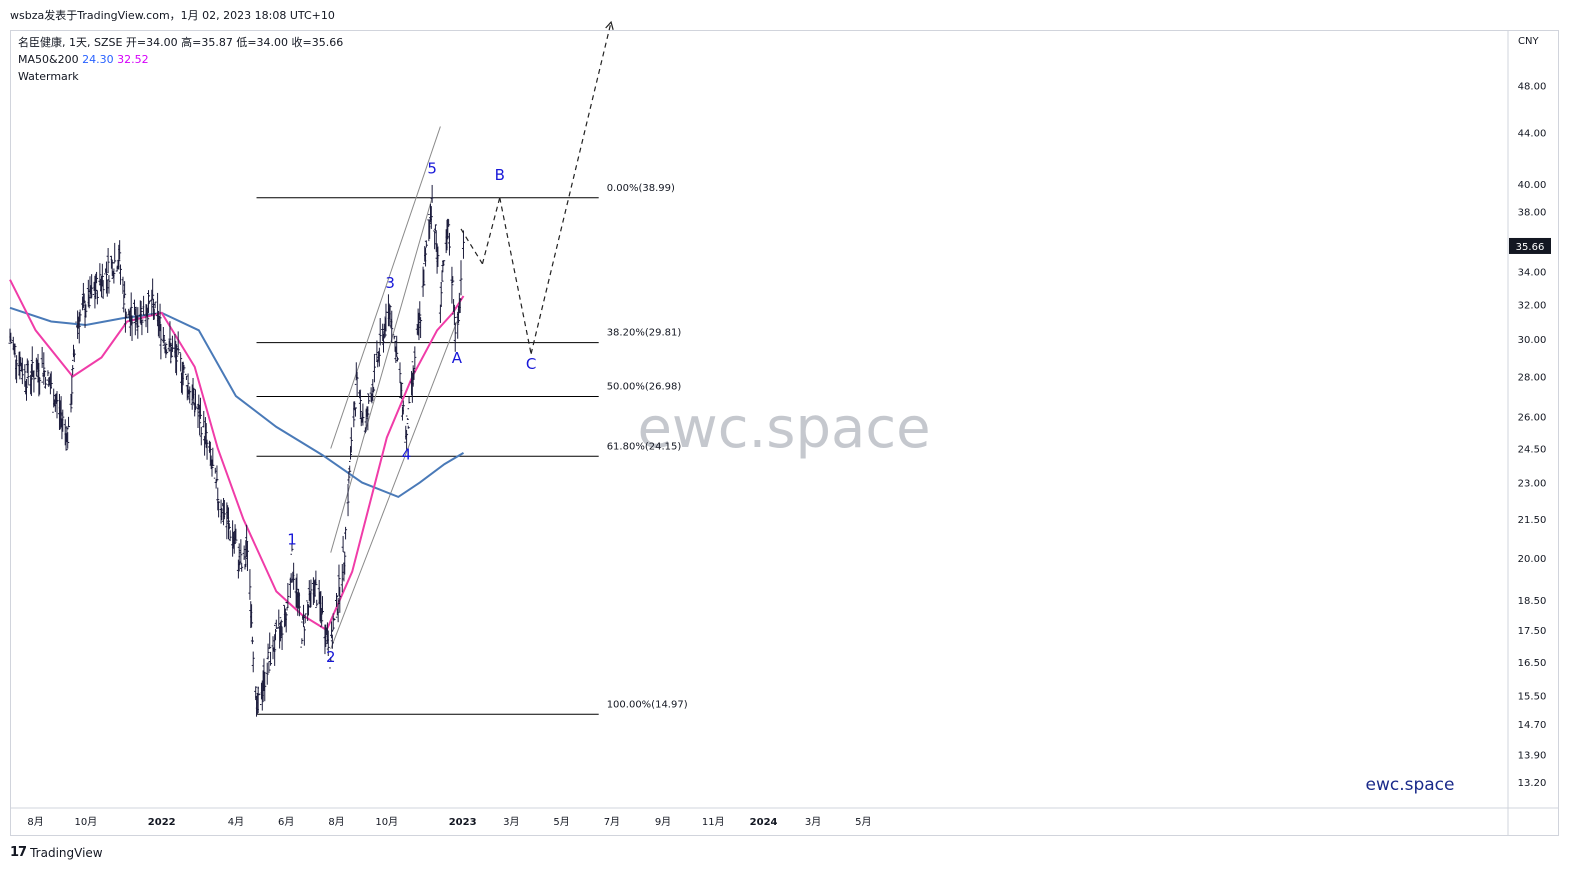  I want to click on wave-label: 4, so click(407, 455).